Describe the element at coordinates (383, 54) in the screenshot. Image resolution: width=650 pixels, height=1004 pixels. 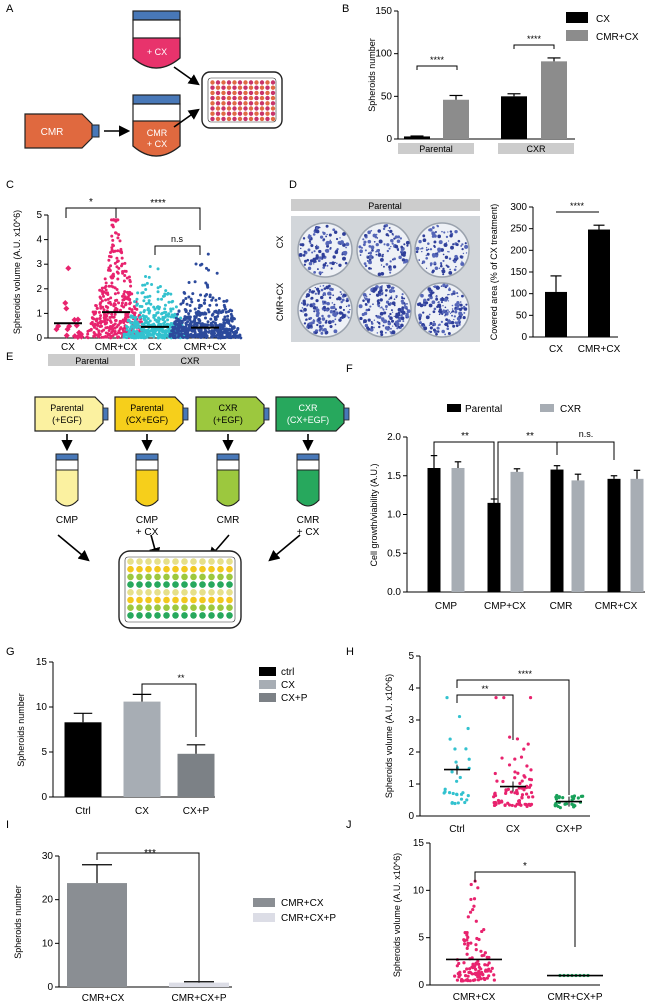
I see `y-tick-label: 100` at that location.